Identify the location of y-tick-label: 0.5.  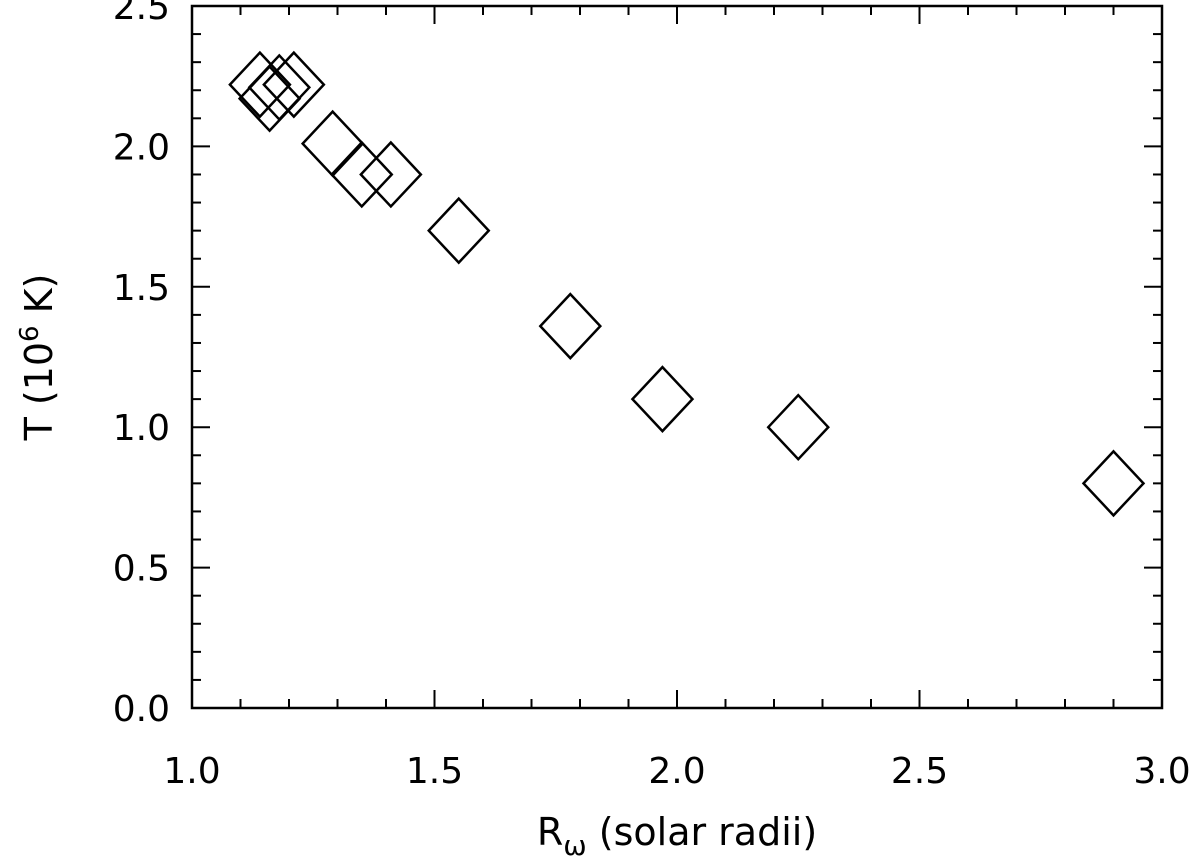
(141, 569).